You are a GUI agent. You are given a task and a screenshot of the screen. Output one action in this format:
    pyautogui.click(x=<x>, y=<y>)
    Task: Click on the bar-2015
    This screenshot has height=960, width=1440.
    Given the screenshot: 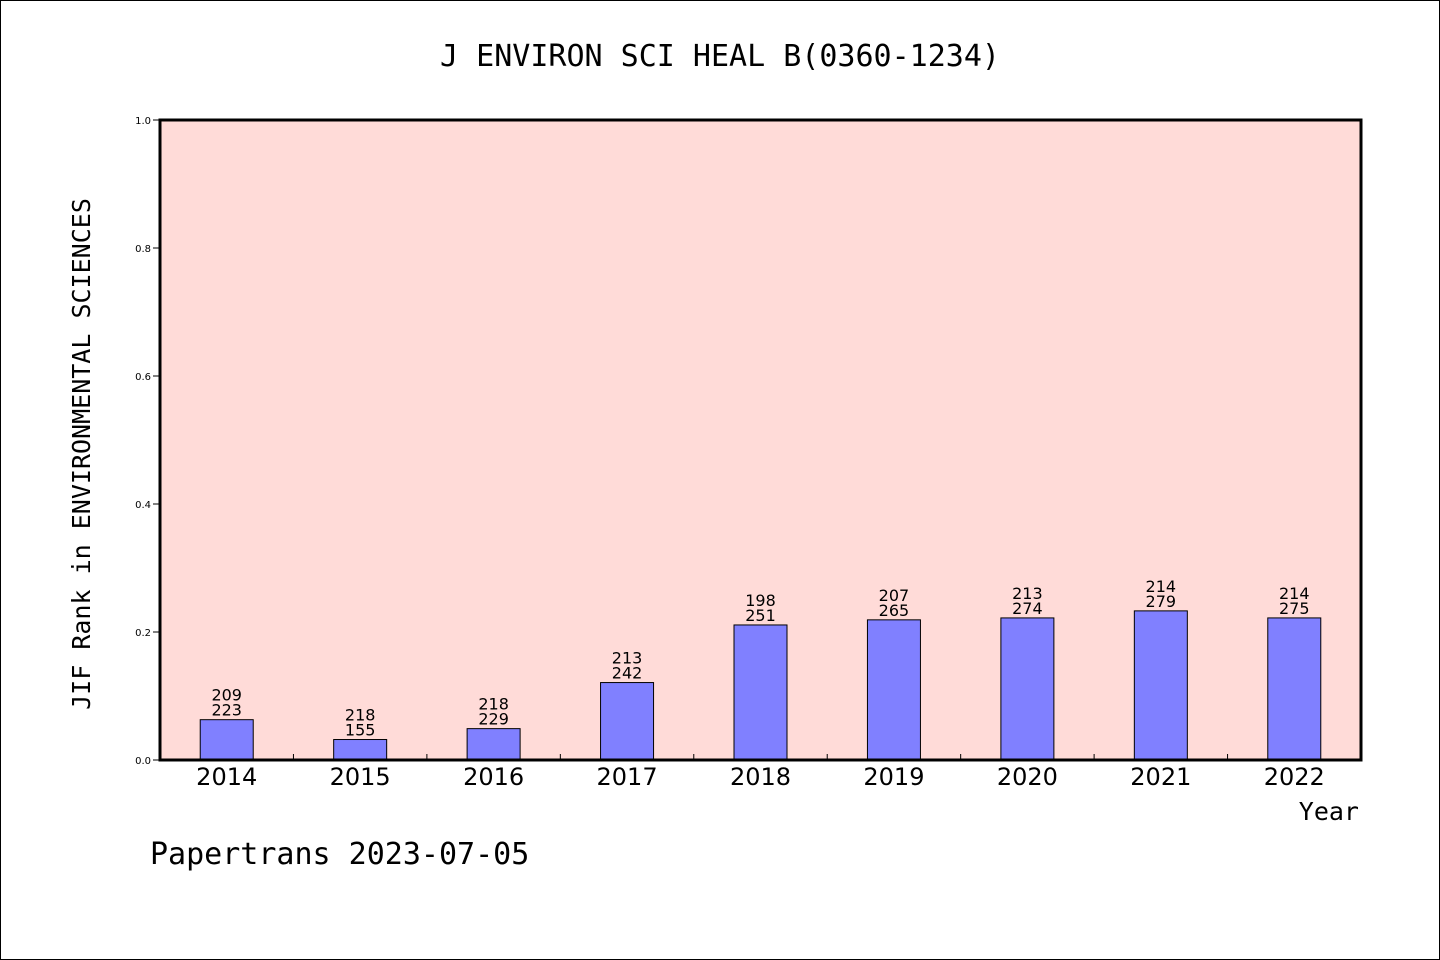 What is the action you would take?
    pyautogui.click(x=360, y=750)
    